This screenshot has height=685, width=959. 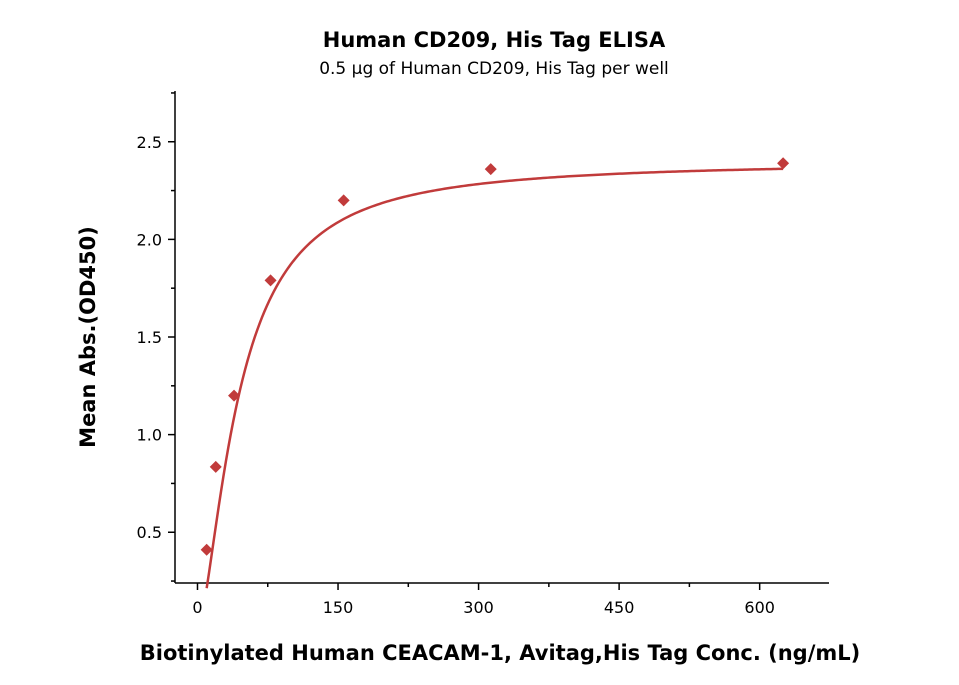 What do you see at coordinates (619, 607) in the screenshot?
I see `x-tick-label: 450` at bounding box center [619, 607].